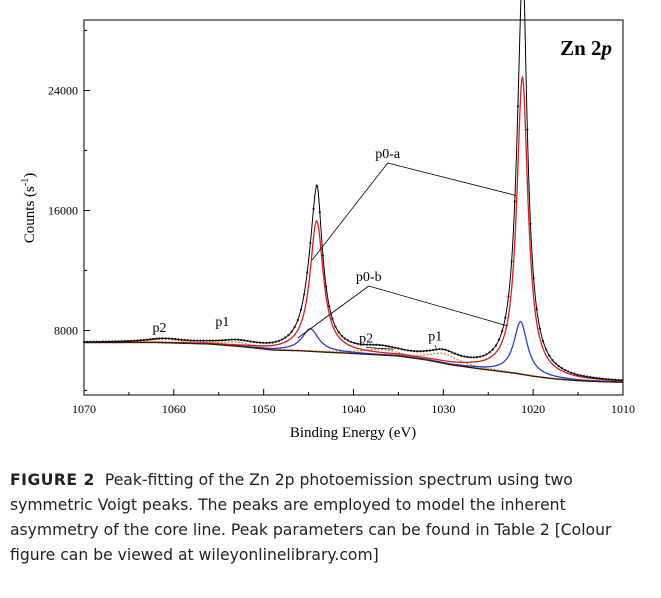  What do you see at coordinates (63, 211) in the screenshot?
I see `y-tick-label: 16000` at bounding box center [63, 211].